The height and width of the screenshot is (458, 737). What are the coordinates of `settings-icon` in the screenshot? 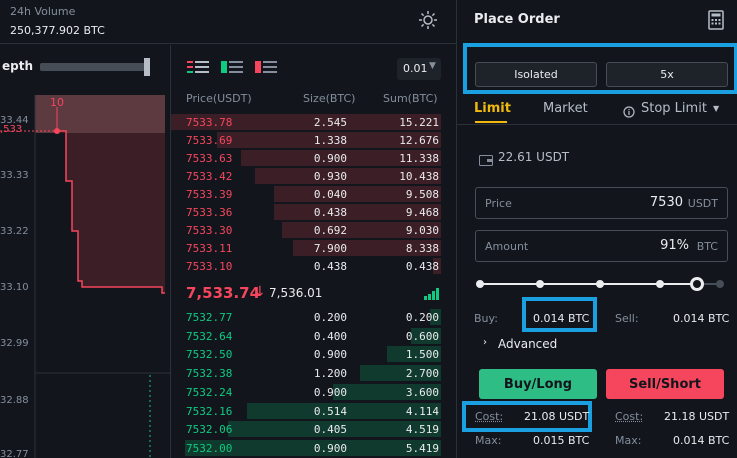 It's located at (428, 20).